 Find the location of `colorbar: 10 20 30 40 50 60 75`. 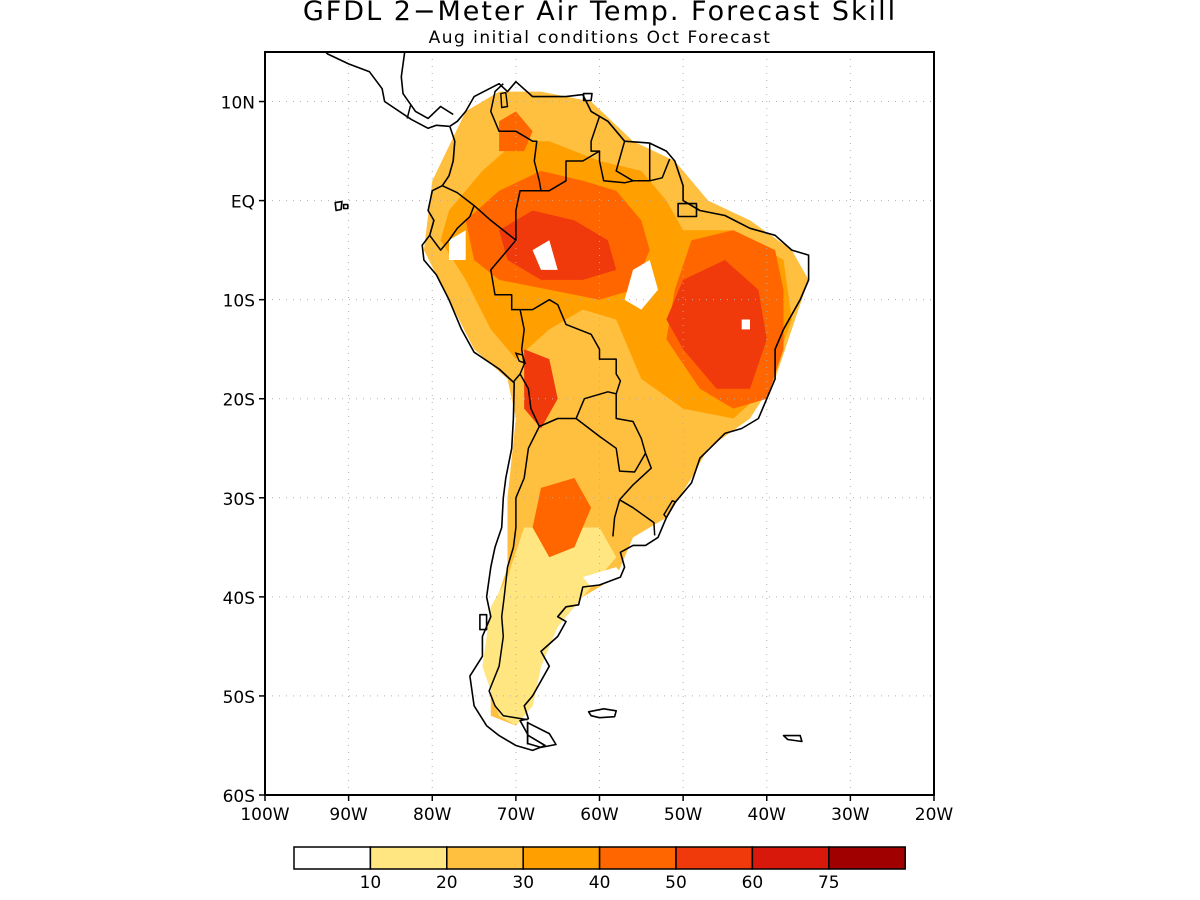

colorbar: 10 20 30 40 50 60 75 is located at coordinates (599, 869).